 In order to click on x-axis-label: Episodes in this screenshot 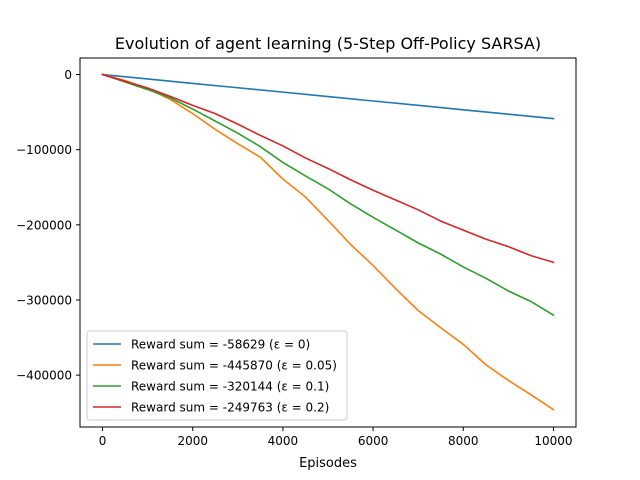, I will do `click(328, 463)`.